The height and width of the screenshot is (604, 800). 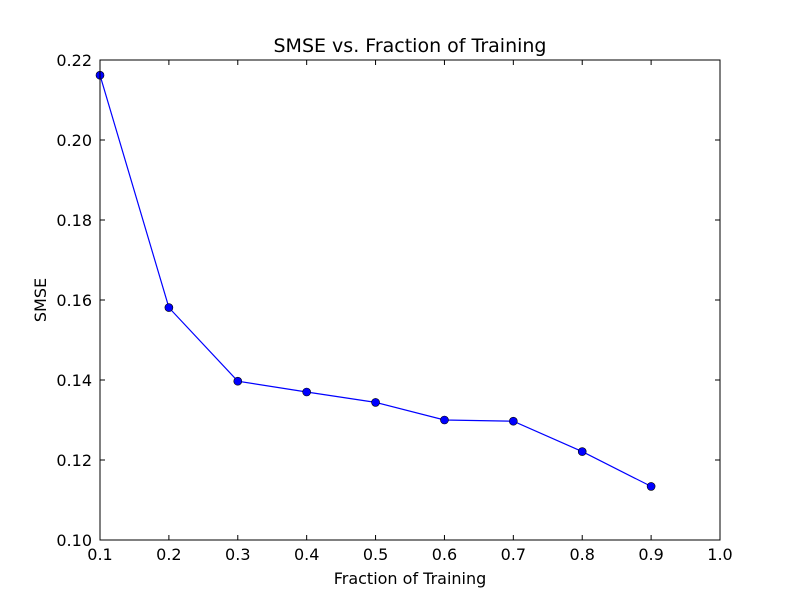 What do you see at coordinates (410, 578) in the screenshot?
I see `x-axis-label: Fraction of Training` at bounding box center [410, 578].